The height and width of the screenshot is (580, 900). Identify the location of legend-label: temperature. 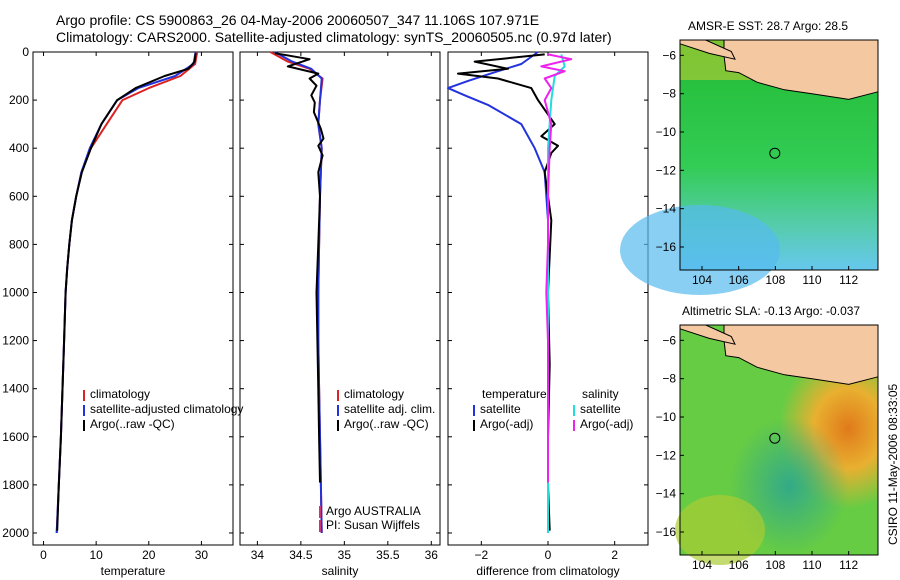
(514, 394).